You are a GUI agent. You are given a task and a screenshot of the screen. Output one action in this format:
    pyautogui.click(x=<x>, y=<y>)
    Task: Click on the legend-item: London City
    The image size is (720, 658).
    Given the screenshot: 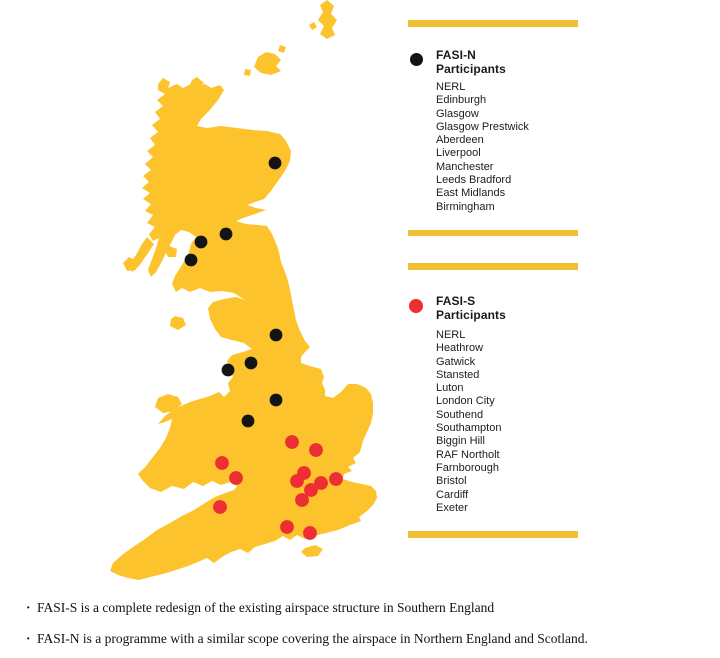 What is the action you would take?
    pyautogui.click(x=465, y=401)
    